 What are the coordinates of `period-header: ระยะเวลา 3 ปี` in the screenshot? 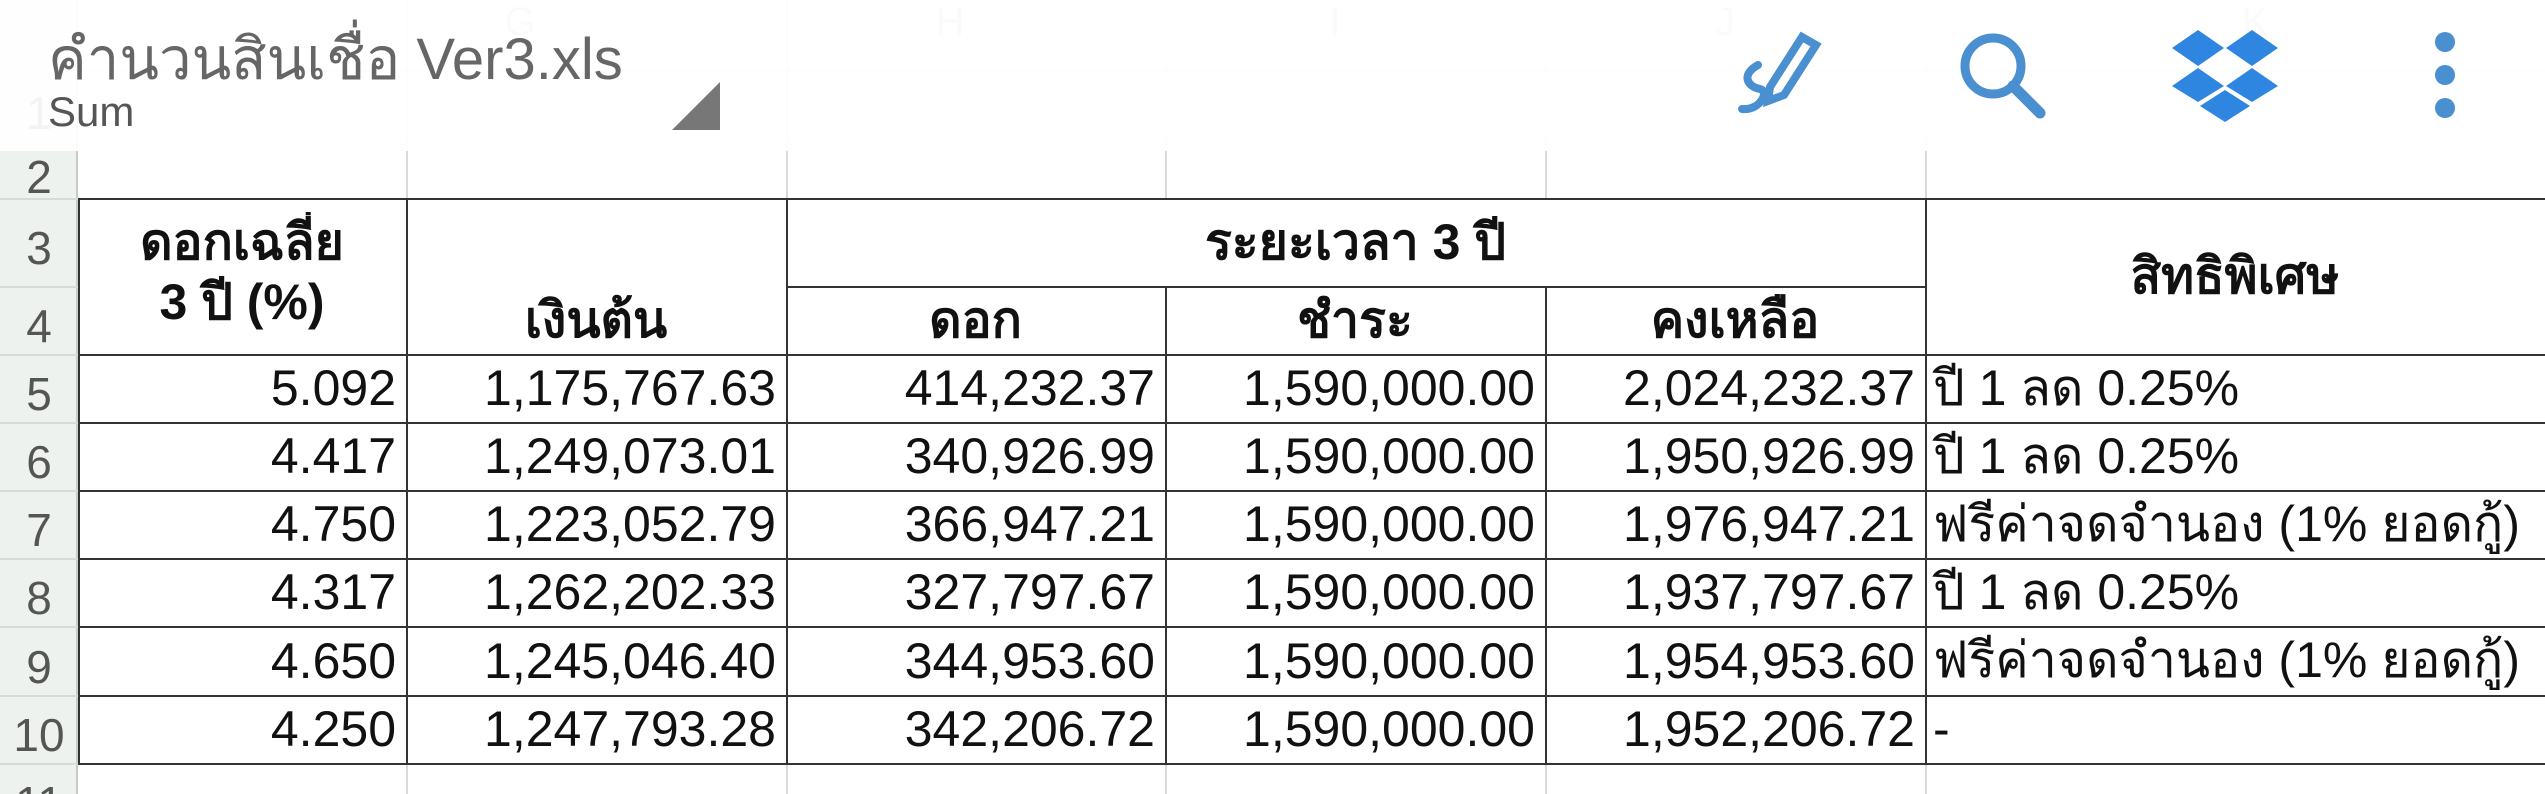 It's located at (1355, 241).